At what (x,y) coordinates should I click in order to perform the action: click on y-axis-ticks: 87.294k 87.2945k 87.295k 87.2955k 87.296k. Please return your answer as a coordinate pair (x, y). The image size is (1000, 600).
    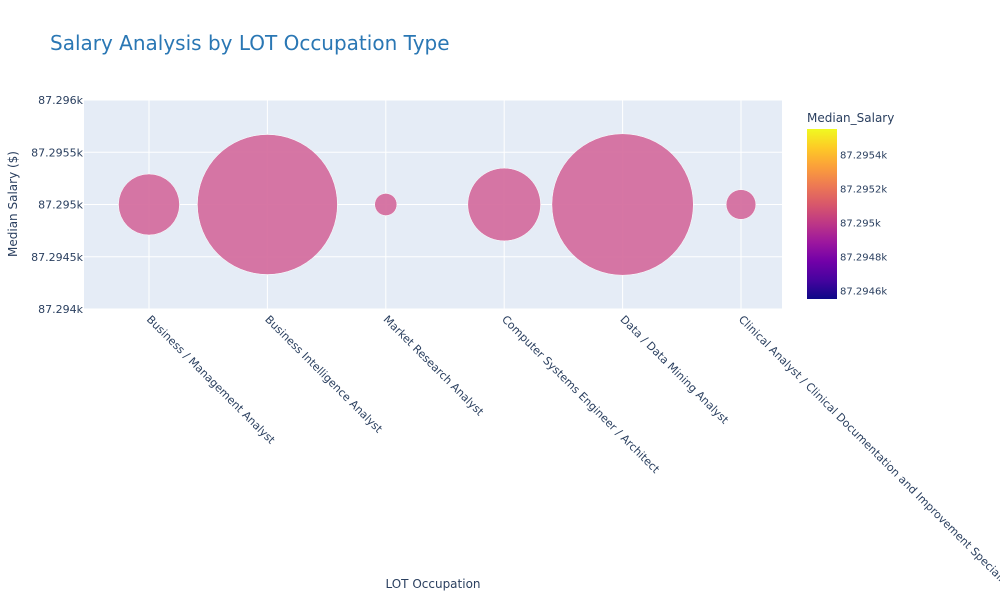
    Looking at the image, I should click on (57, 205).